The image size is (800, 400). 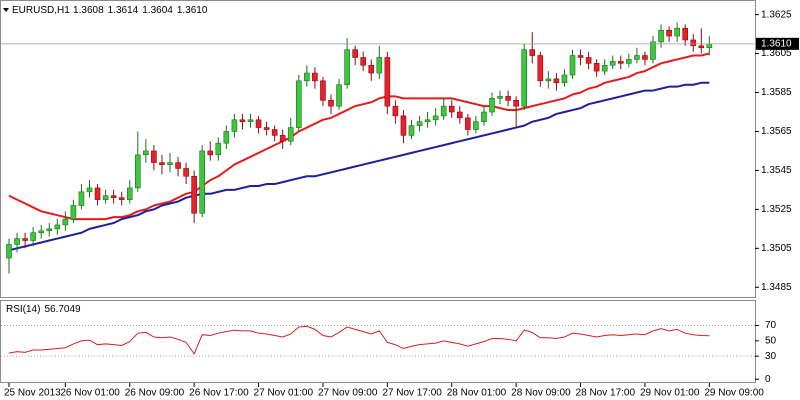 I want to click on header-open: 1.3608, so click(x=88, y=10).